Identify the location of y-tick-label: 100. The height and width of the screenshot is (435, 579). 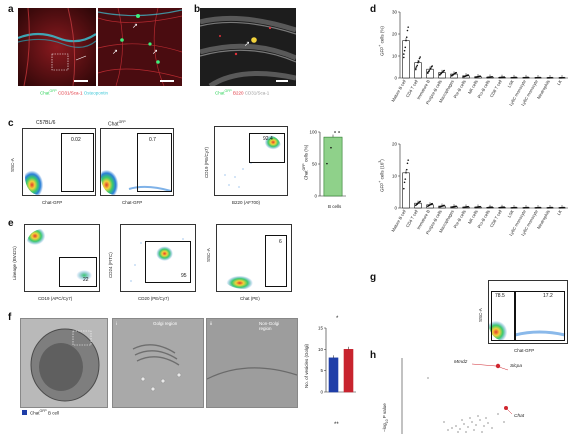
(313, 132).